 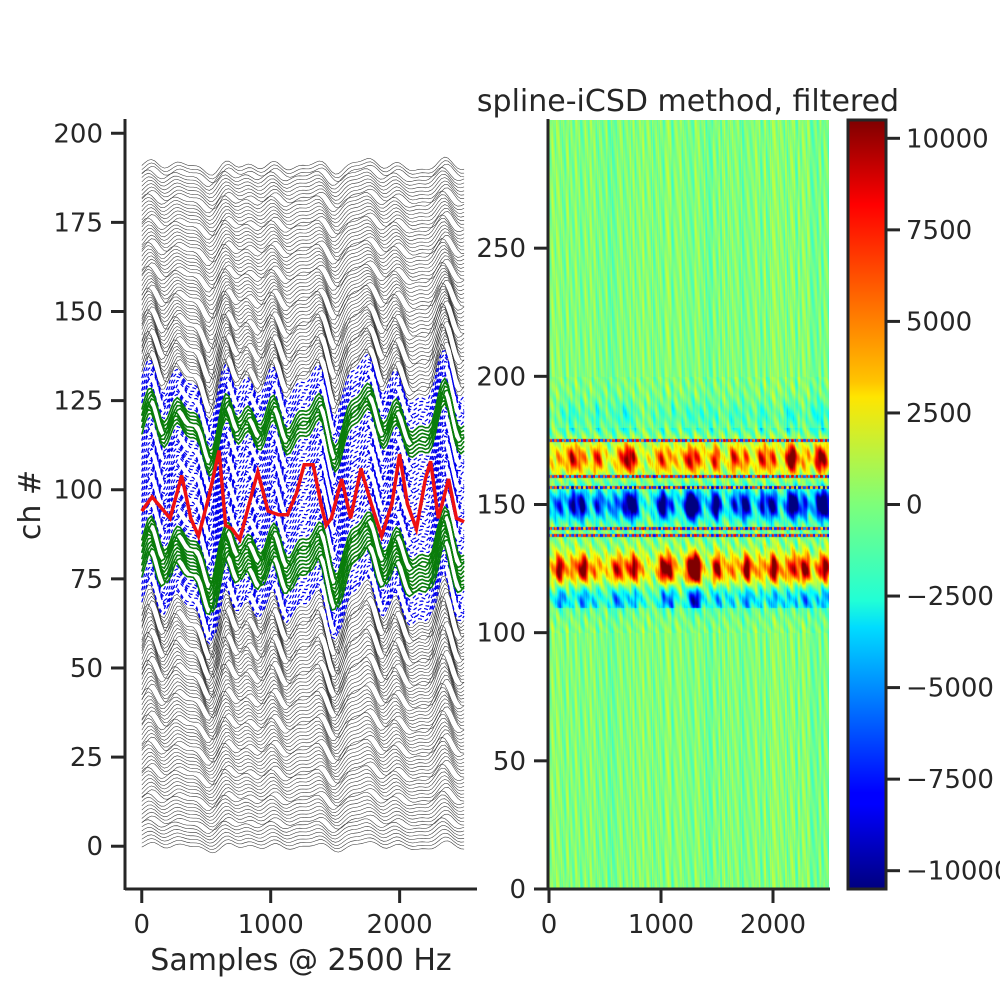 What do you see at coordinates (501, 377) in the screenshot?
I see `y-tick-label: 200` at bounding box center [501, 377].